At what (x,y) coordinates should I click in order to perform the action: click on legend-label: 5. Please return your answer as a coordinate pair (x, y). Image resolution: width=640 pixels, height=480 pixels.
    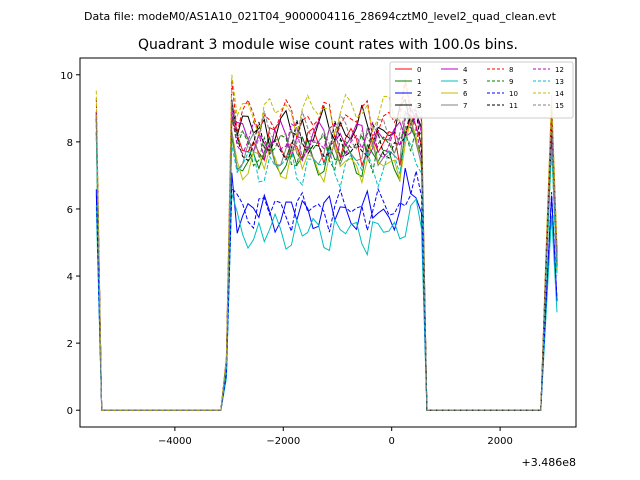
    Looking at the image, I should click on (465, 82).